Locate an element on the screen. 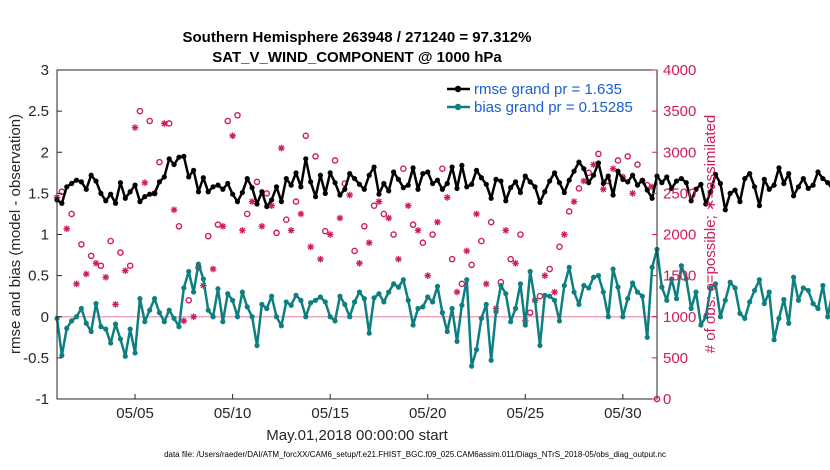 The width and height of the screenshot is (830, 470). y-tick-label-left: 1 is located at coordinates (45, 235).